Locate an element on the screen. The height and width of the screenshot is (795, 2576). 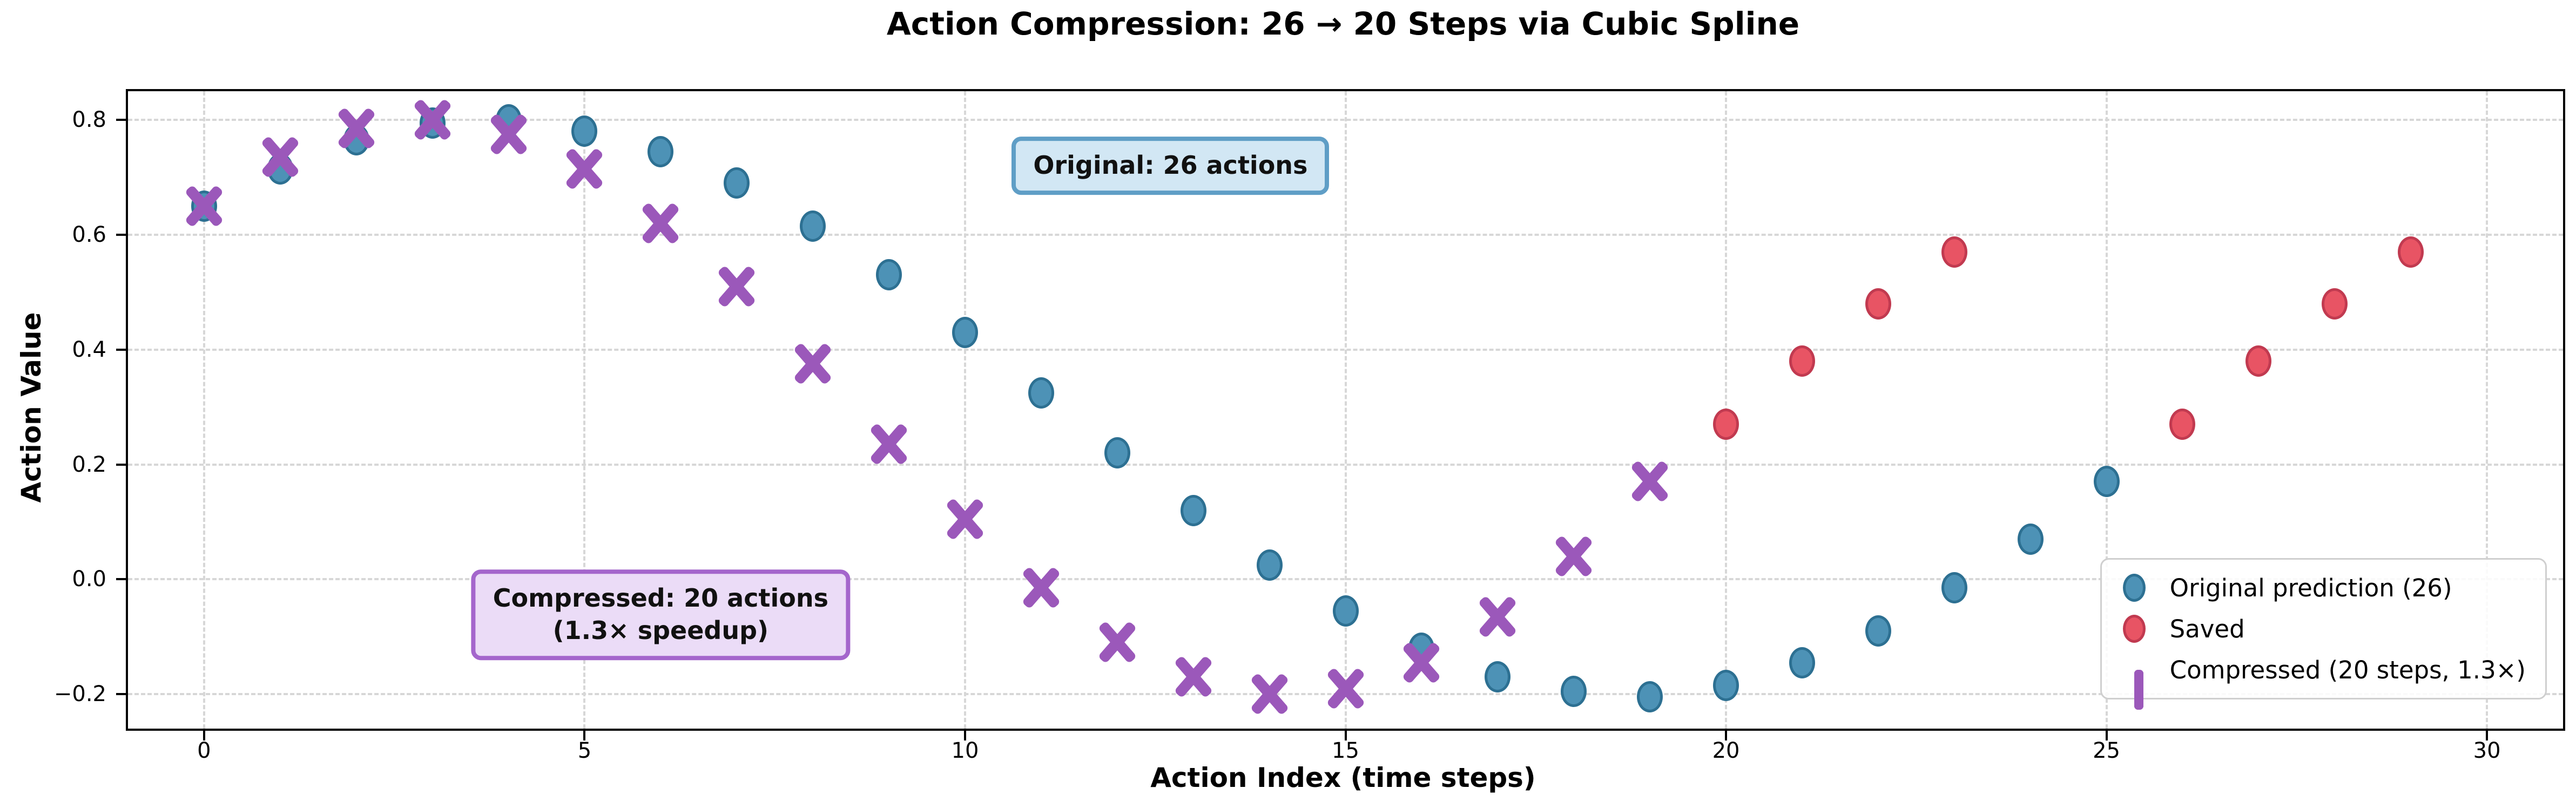
x-tick-label: 30 is located at coordinates (2487, 750).